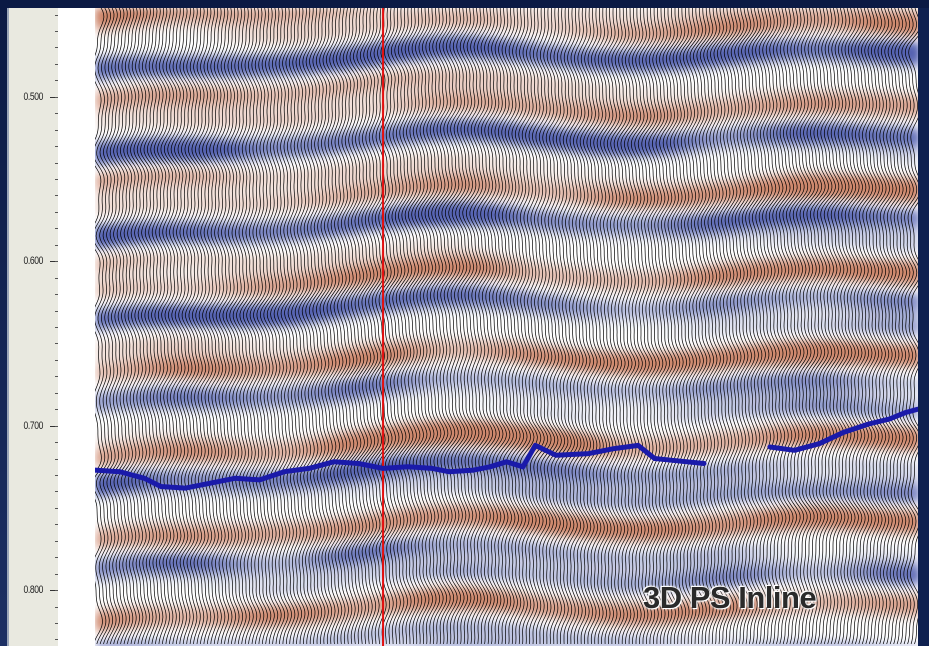 Image resolution: width=929 pixels, height=646 pixels. I want to click on time-tick-label: 0.600, so click(33, 261).